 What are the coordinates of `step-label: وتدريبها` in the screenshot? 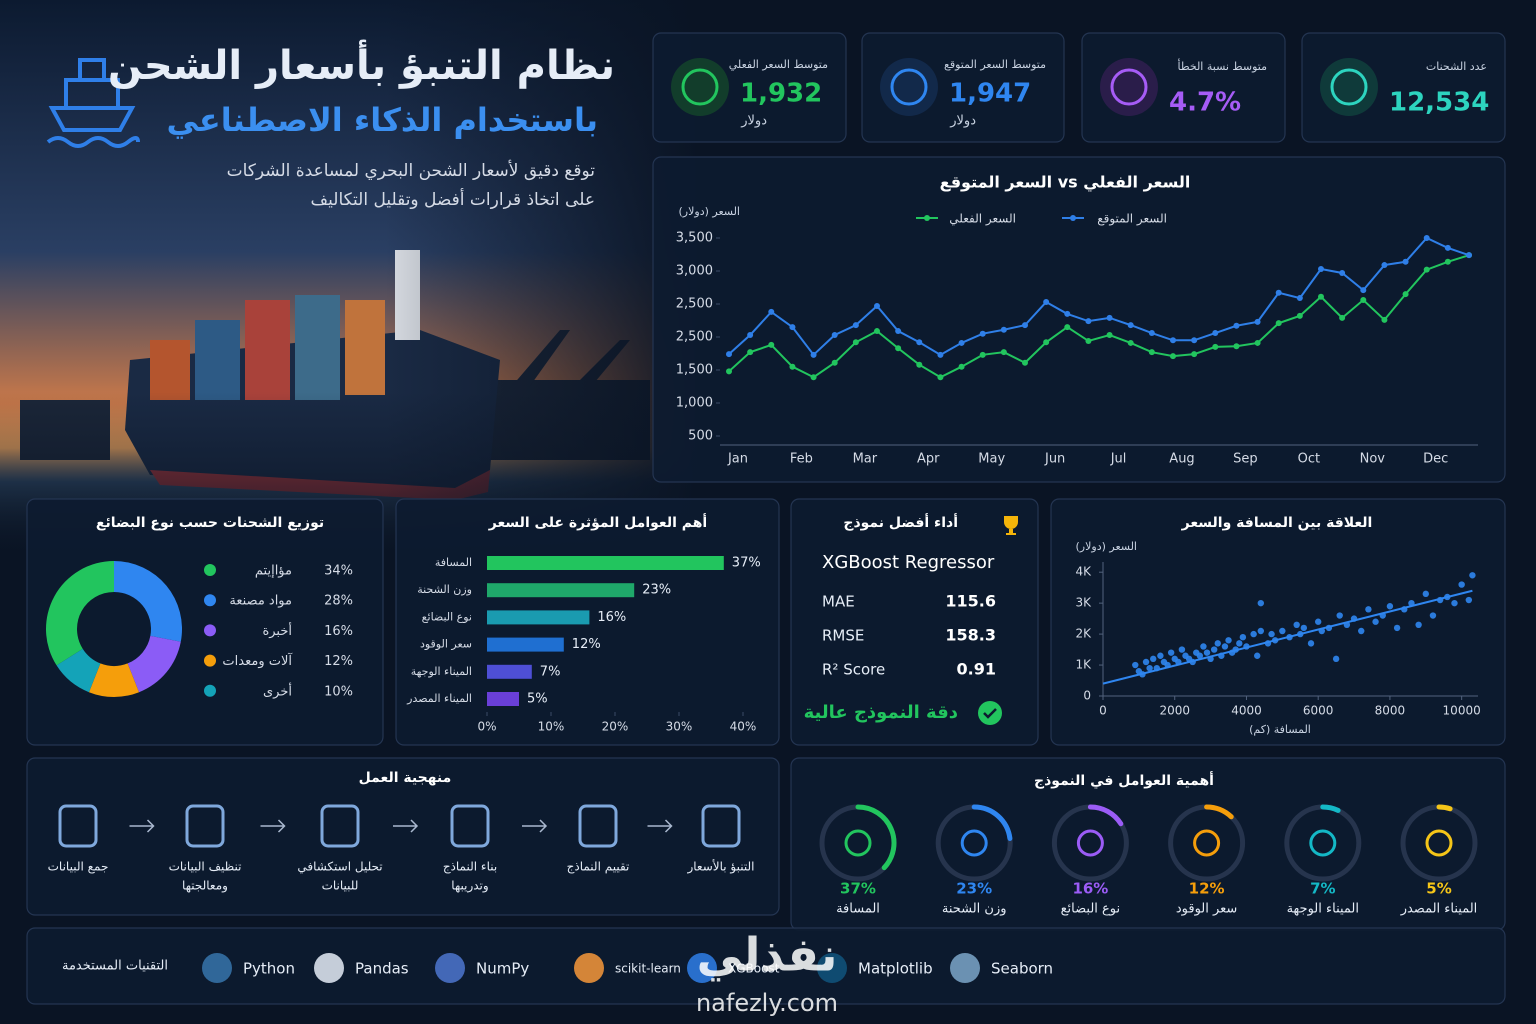 It's located at (469, 886).